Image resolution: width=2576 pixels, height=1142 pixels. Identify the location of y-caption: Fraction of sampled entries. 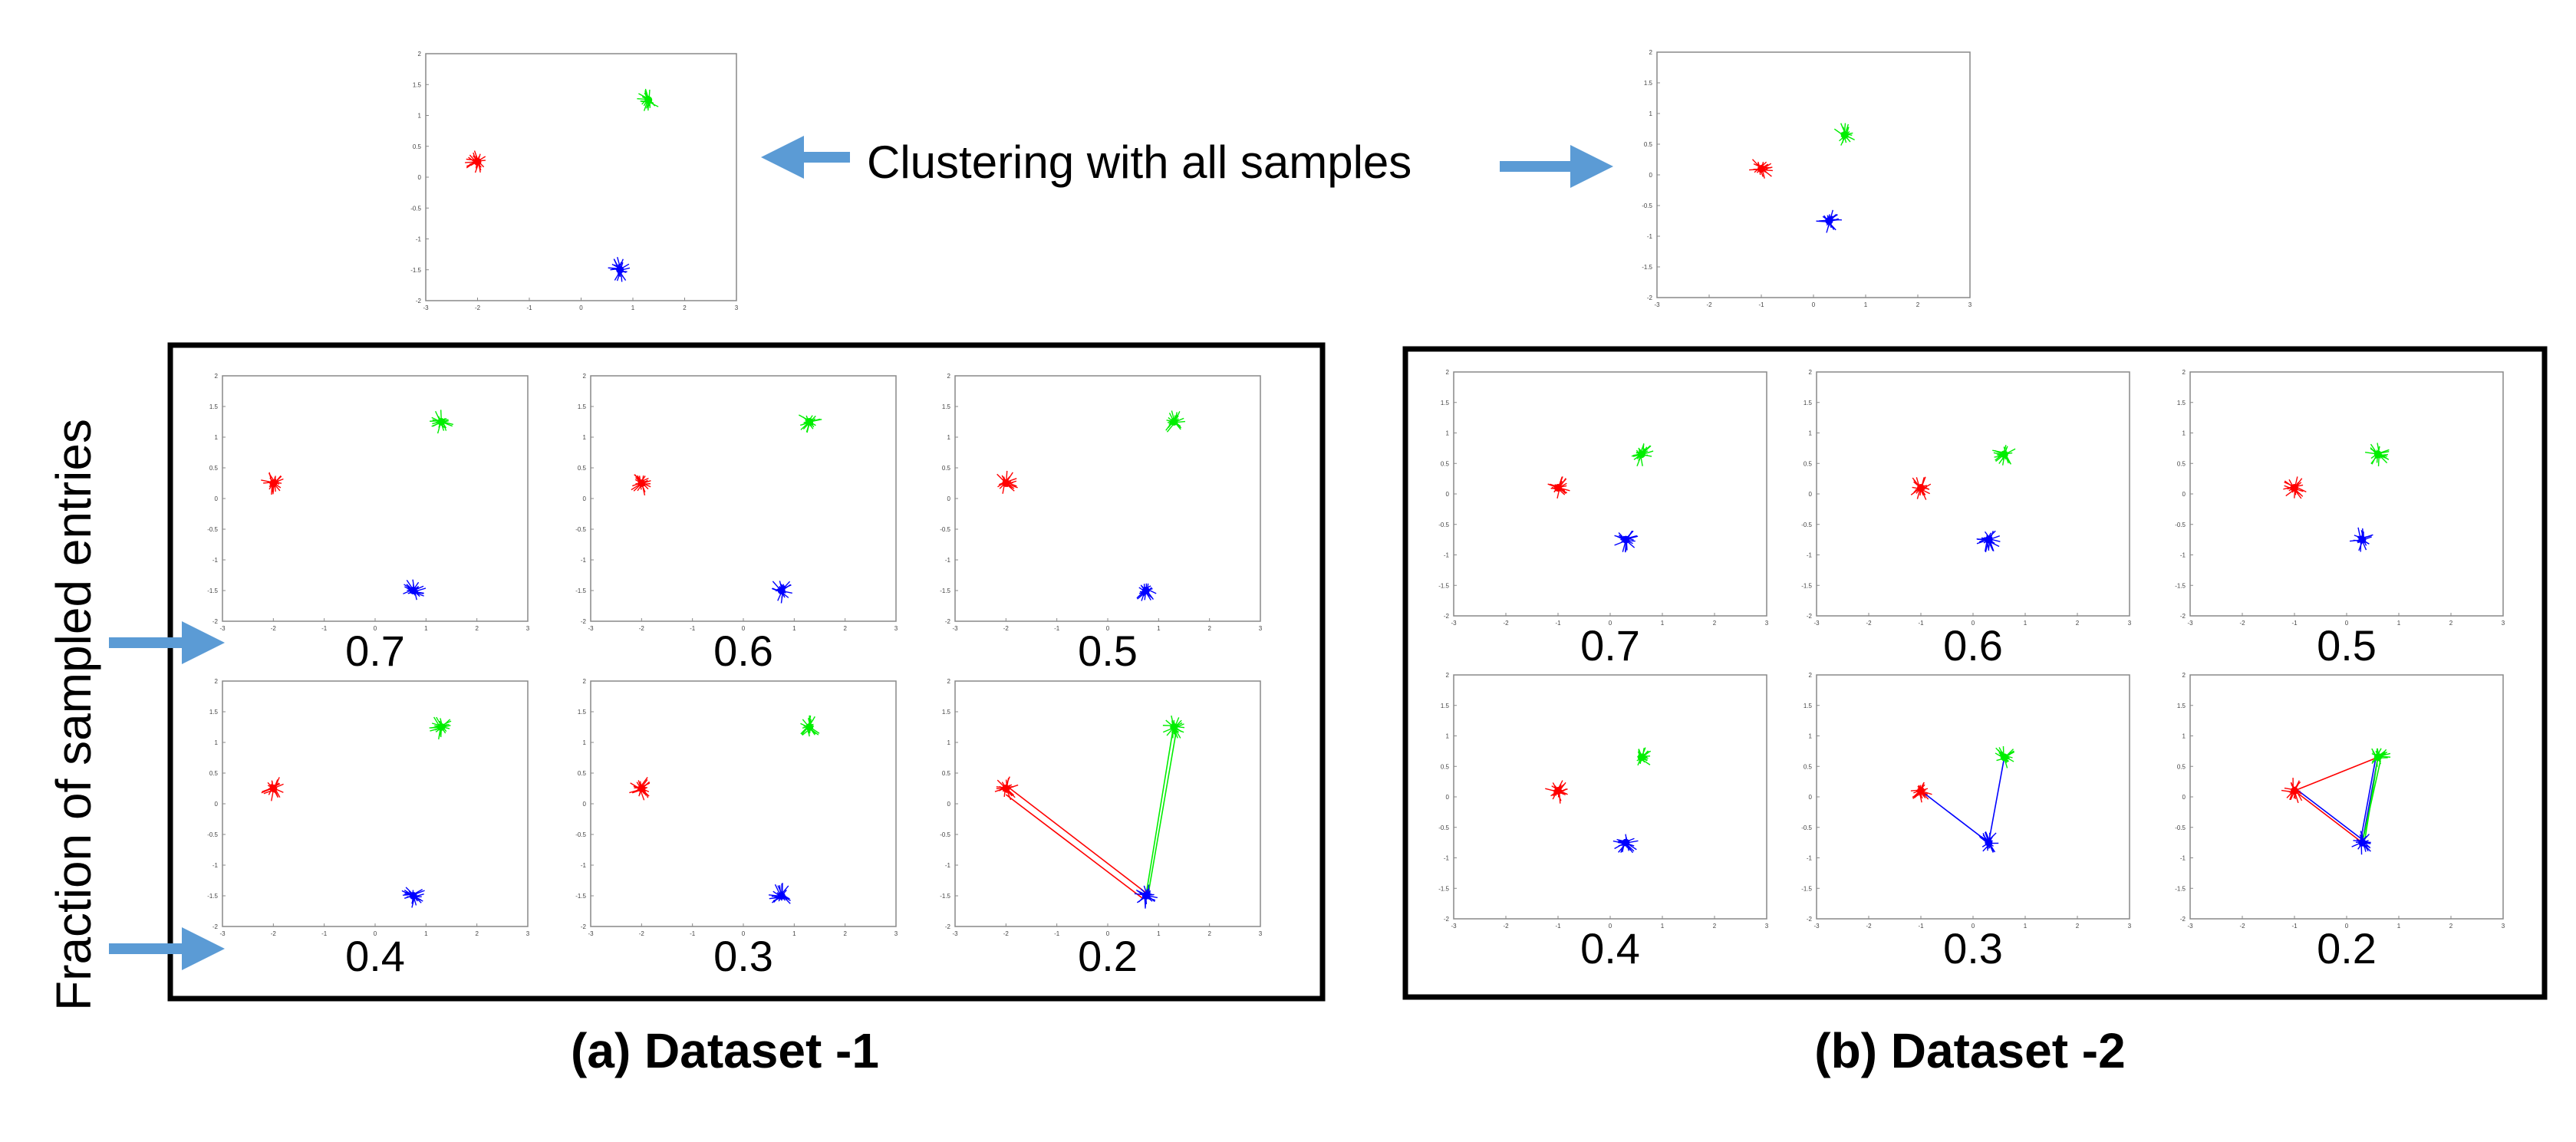
(73, 715).